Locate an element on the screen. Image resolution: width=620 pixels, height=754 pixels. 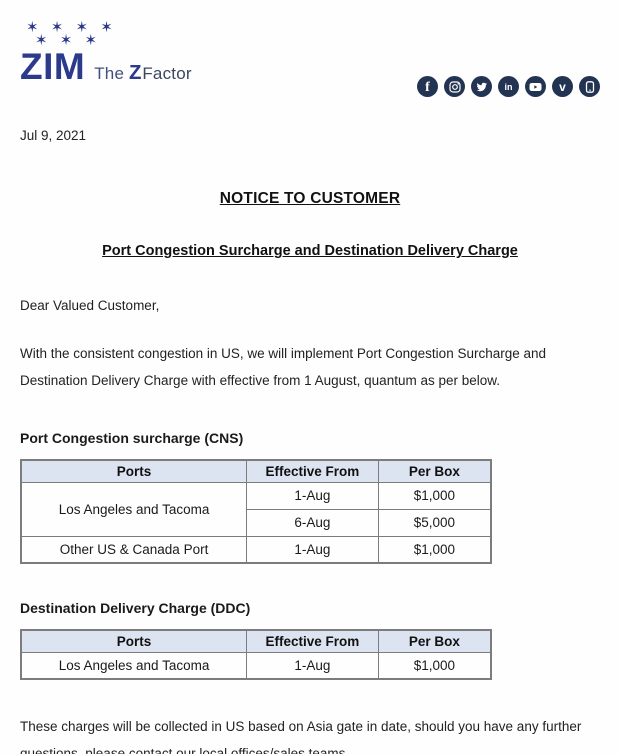
z-factor-icon: Z is located at coordinates (135, 73).